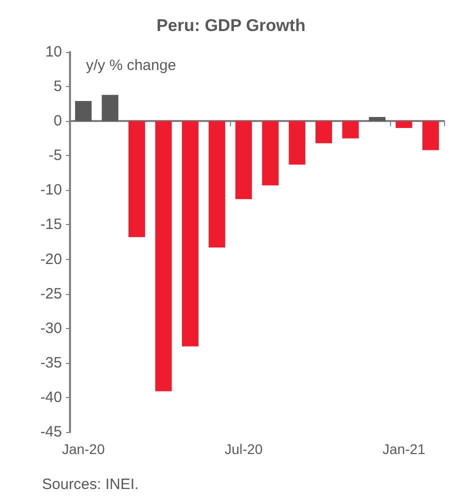 The width and height of the screenshot is (462, 504). Describe the element at coordinates (53, 52) in the screenshot. I see `y-tick-label: 10` at that location.